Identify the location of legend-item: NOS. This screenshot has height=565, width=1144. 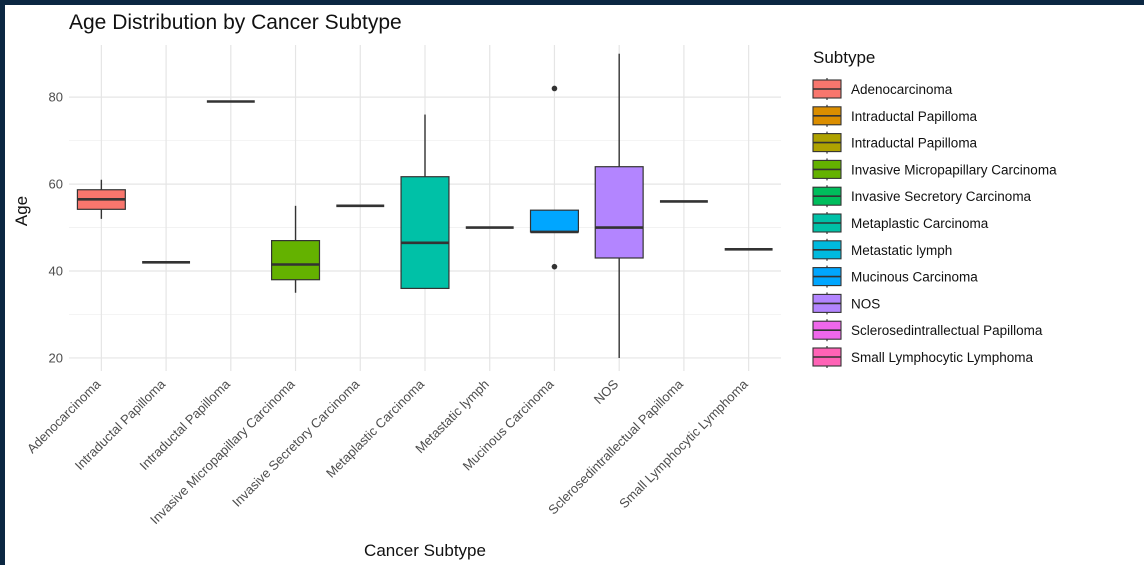
(846, 303).